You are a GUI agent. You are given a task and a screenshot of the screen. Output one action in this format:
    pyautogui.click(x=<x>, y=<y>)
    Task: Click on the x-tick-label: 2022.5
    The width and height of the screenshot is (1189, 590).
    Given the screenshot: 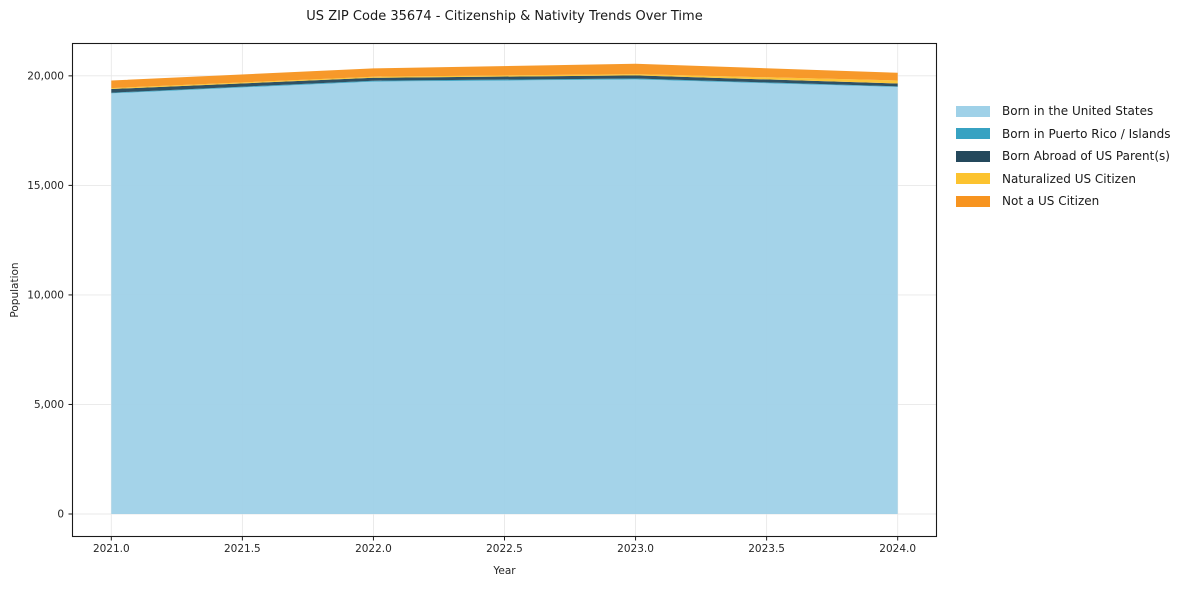 What is the action you would take?
    pyautogui.click(x=504, y=549)
    